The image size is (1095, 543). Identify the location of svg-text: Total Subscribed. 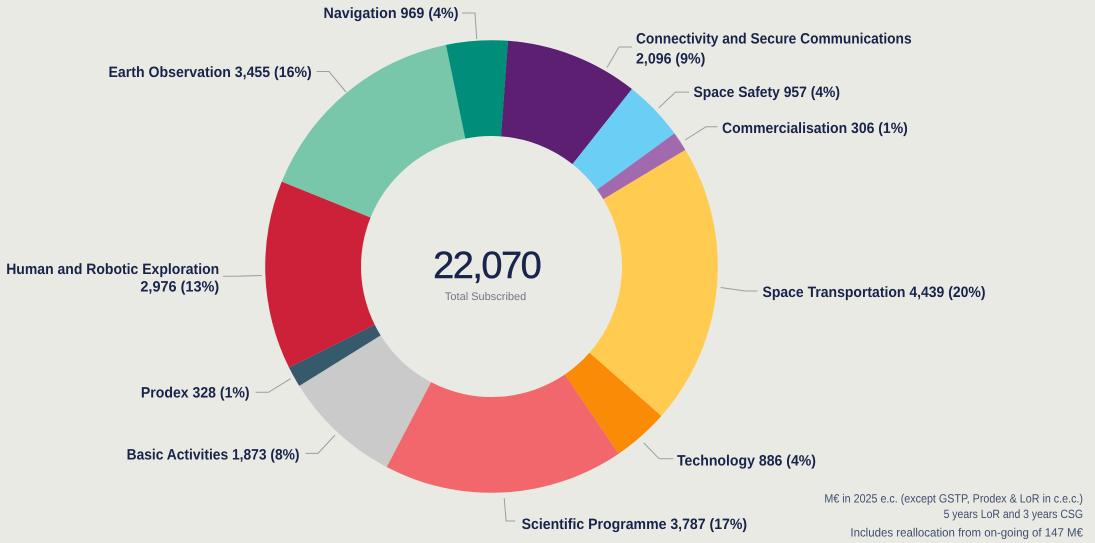
(485, 297).